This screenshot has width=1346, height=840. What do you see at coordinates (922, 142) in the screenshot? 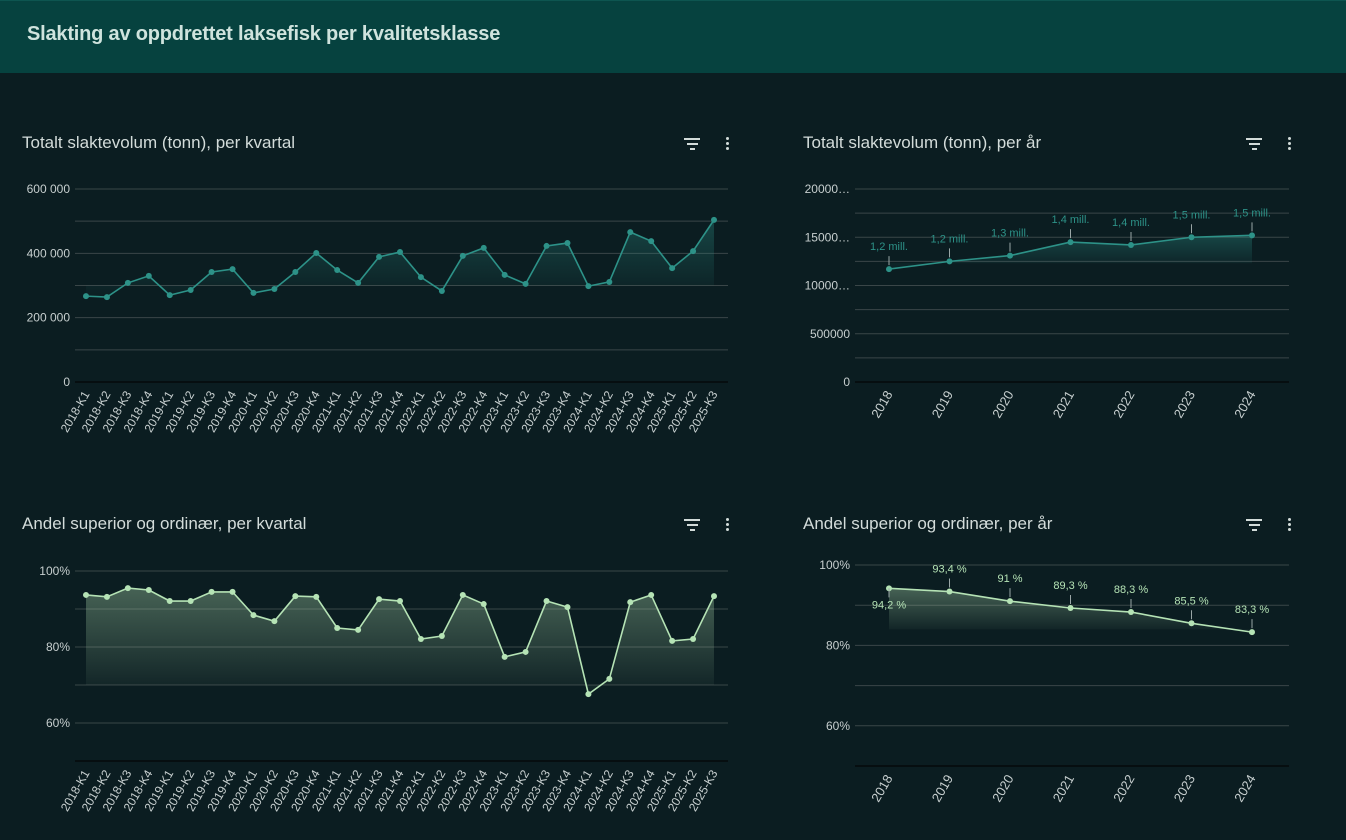
I see `chart-title-yearly-volume: Totalt slaktevolum (tonn), per år` at bounding box center [922, 142].